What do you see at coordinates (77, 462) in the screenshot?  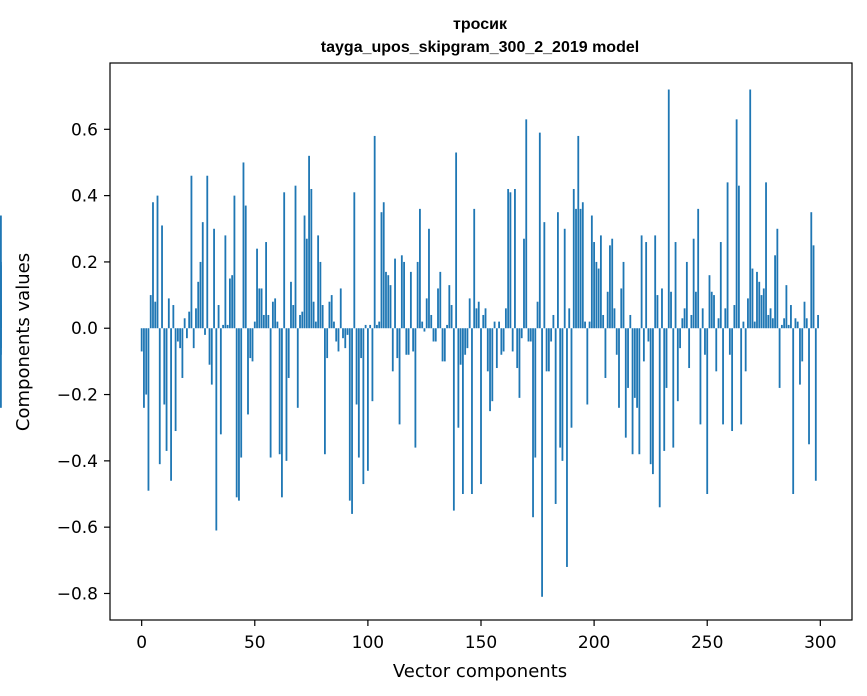 I see `y-tick-label: −0.4` at bounding box center [77, 462].